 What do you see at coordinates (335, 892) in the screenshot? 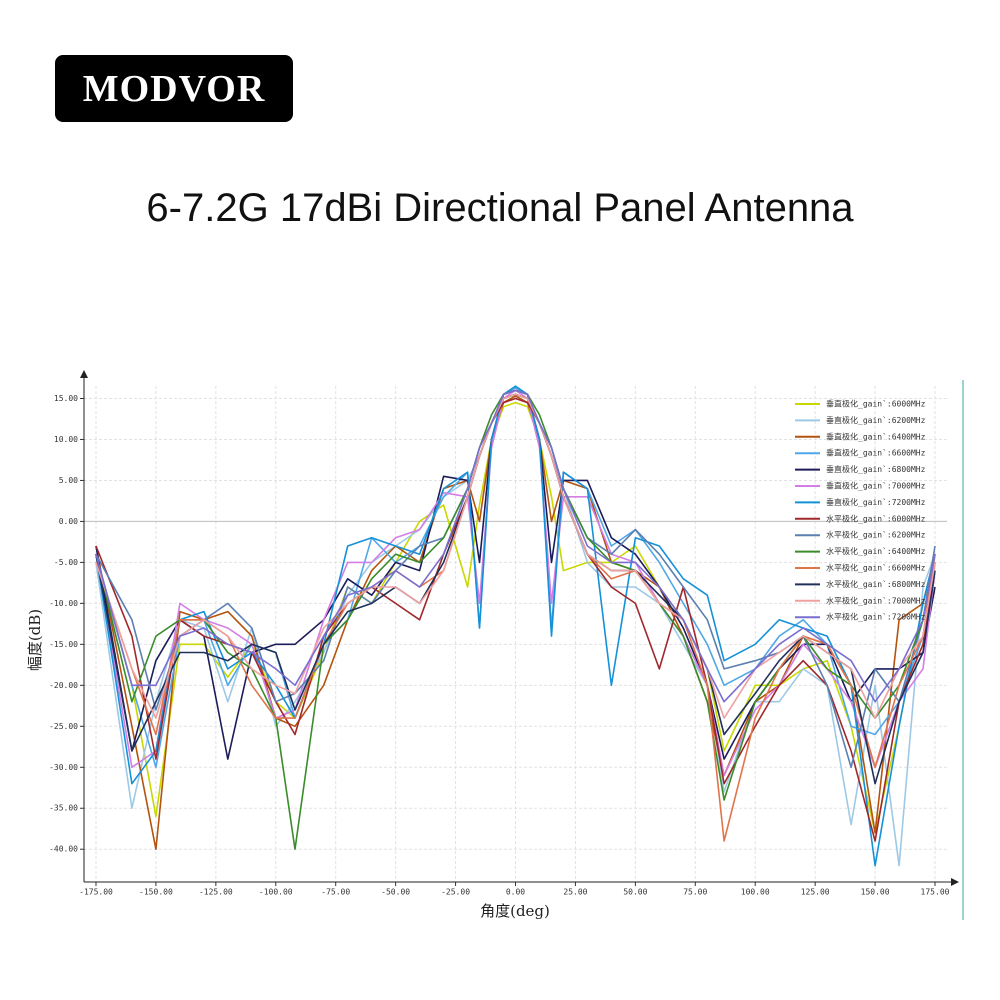
I see `x-tick-label: -75.00` at bounding box center [335, 892].